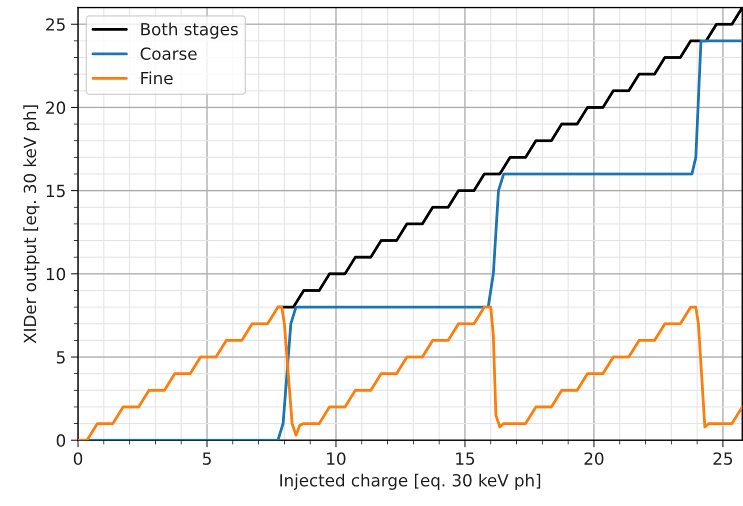  What do you see at coordinates (157, 78) in the screenshot?
I see `legend-label: Fine` at bounding box center [157, 78].